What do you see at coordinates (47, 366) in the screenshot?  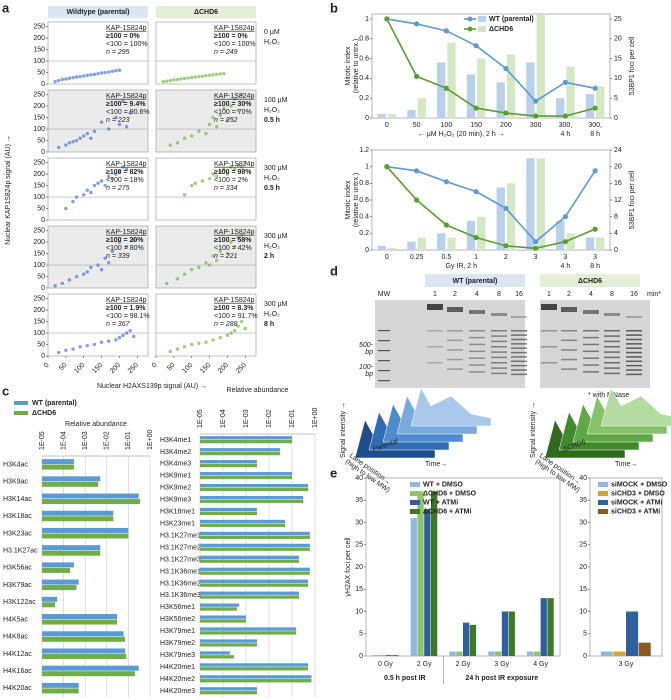 I see `x-tick-label: 0` at bounding box center [47, 366].